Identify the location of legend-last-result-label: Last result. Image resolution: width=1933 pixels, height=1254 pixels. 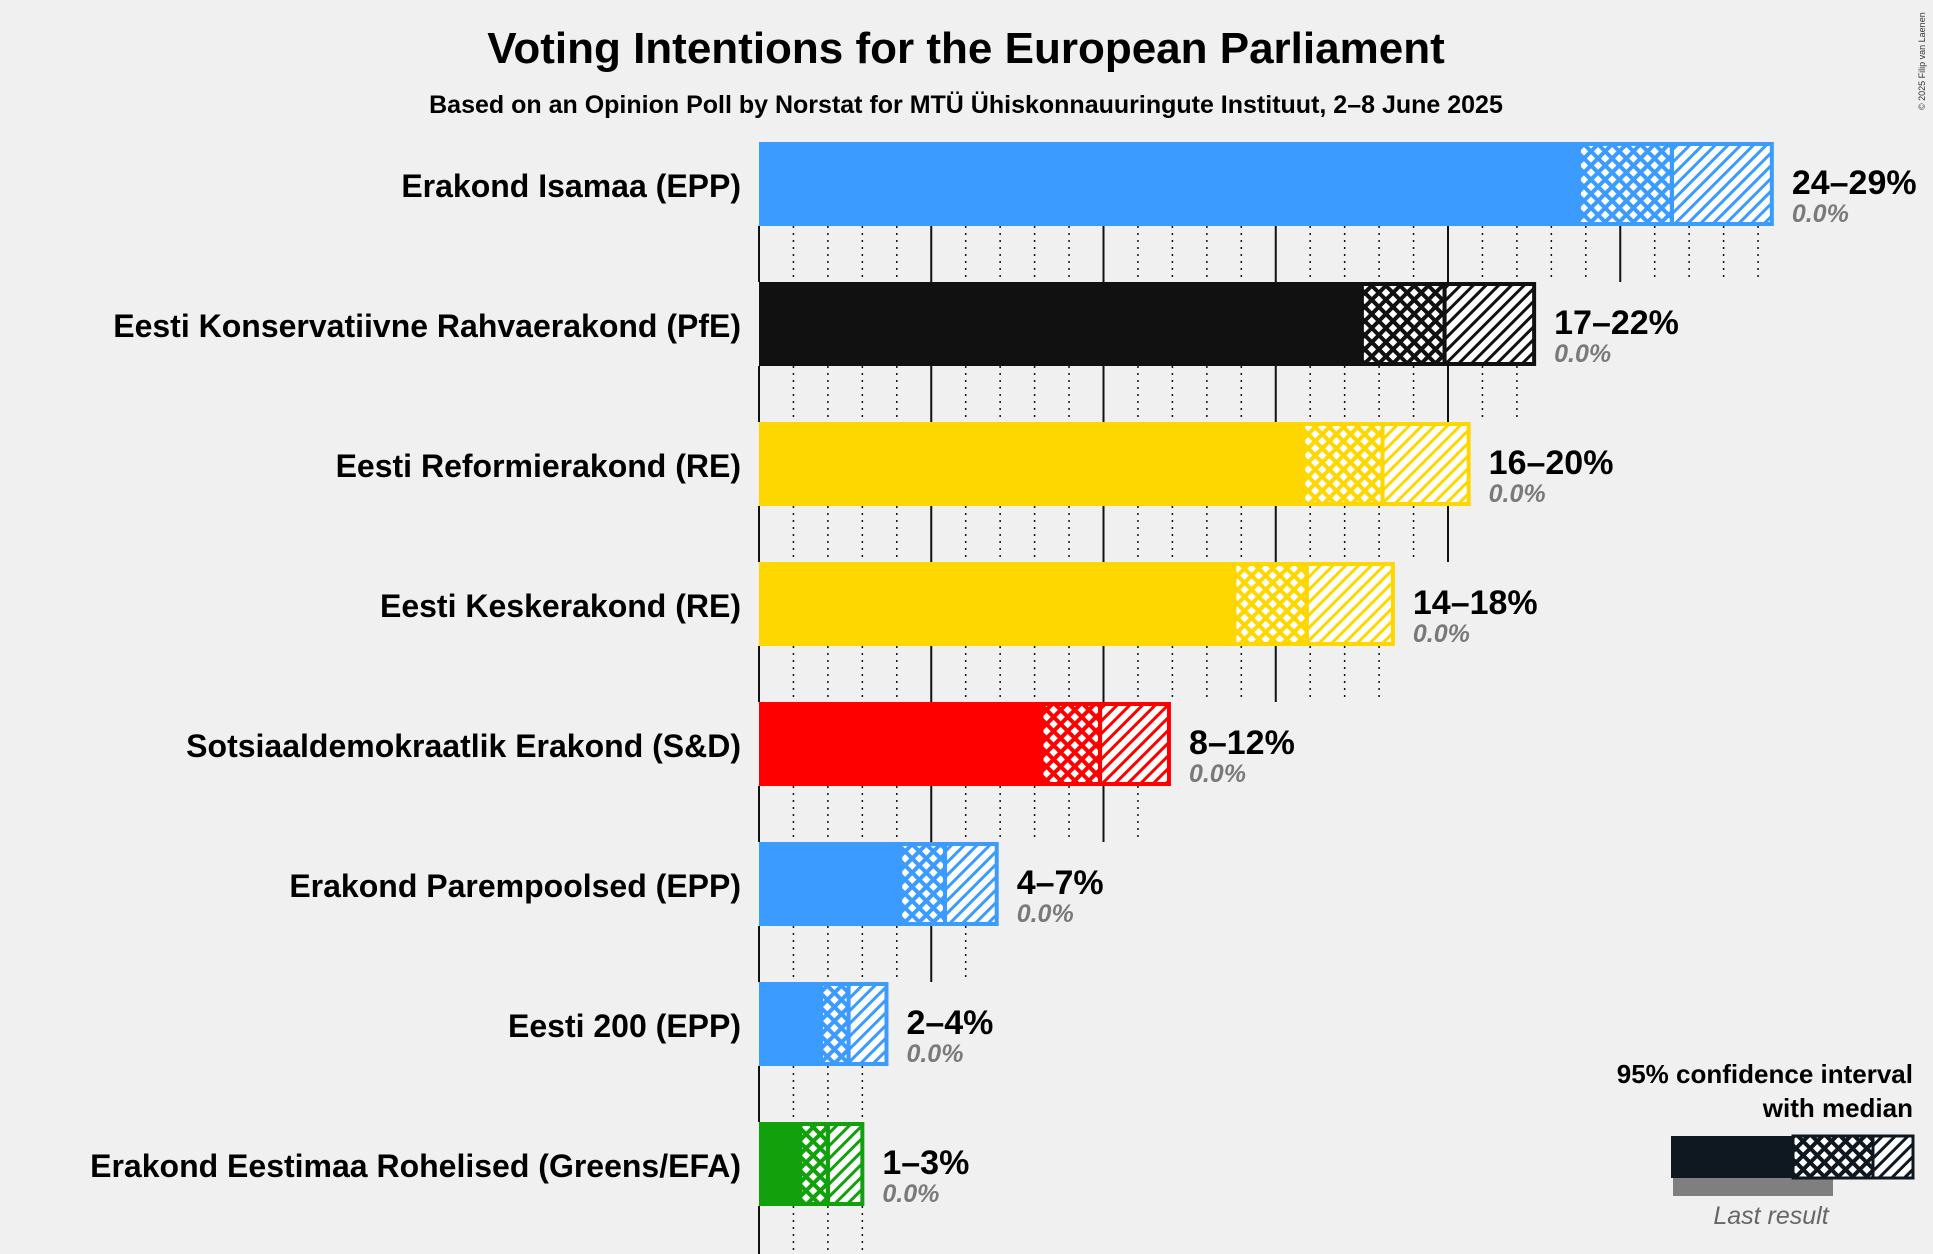
(1771, 1216).